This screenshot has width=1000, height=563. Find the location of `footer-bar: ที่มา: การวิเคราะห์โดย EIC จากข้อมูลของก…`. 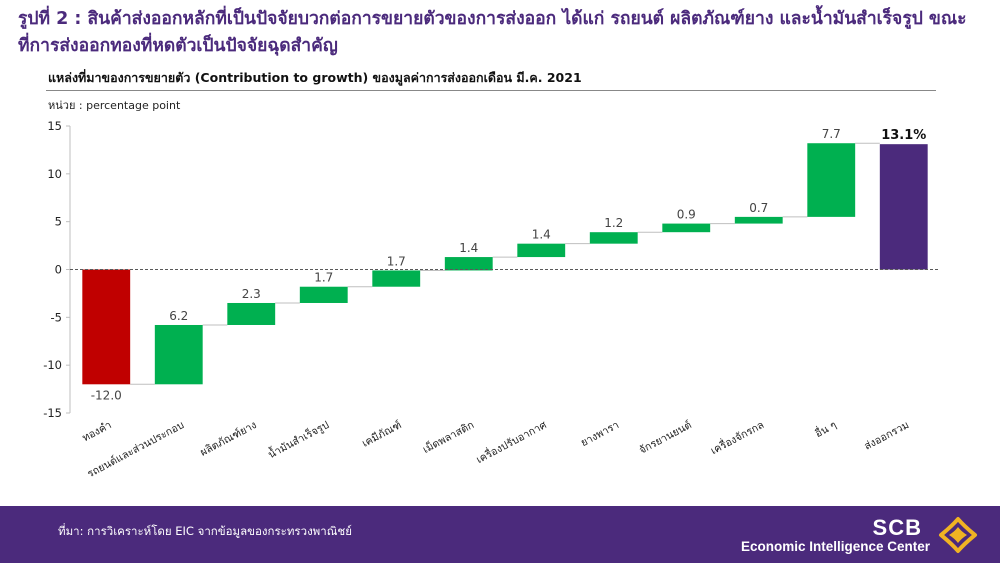

footer-bar: ที่มา: การวิเคราะห์โดย EIC จากข้อมูลของก… is located at coordinates (500, 534).